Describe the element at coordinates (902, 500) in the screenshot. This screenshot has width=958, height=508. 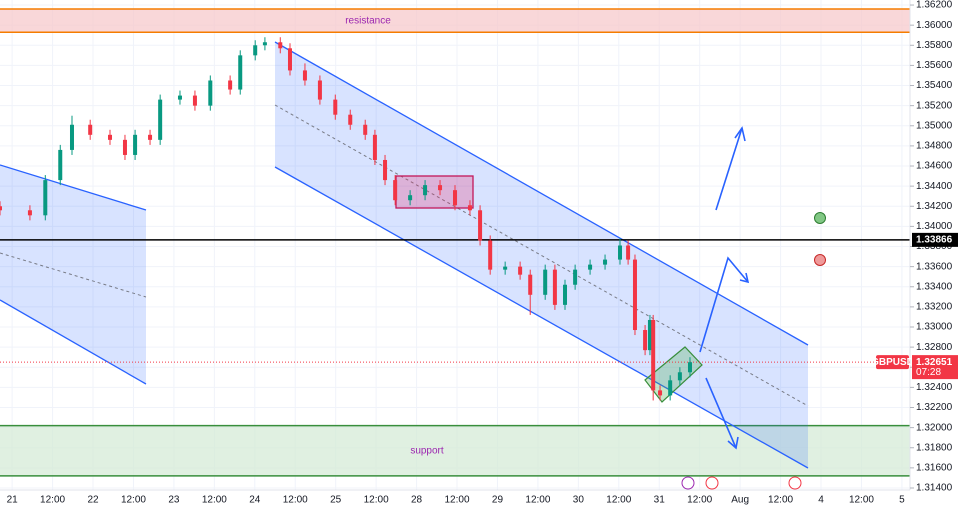
I see `x-tick-label: 5` at that location.